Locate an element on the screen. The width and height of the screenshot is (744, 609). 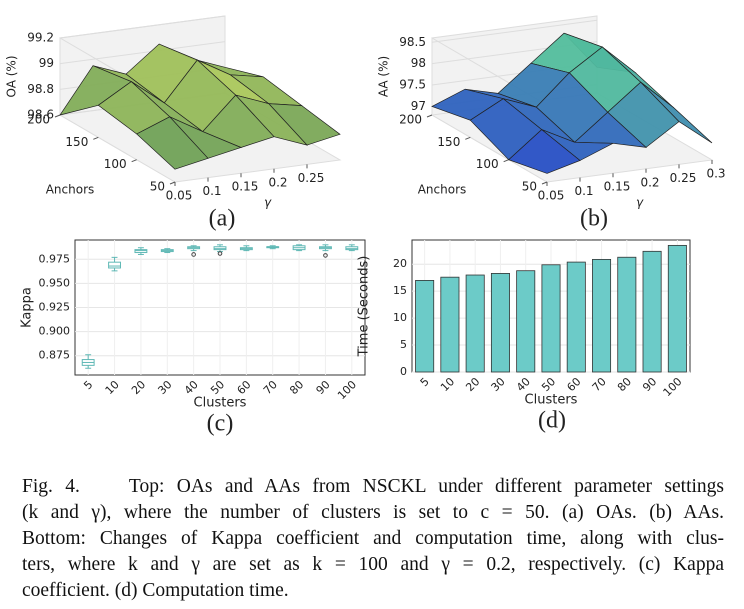
z-tick-label: 98.5 is located at coordinates (412, 42).